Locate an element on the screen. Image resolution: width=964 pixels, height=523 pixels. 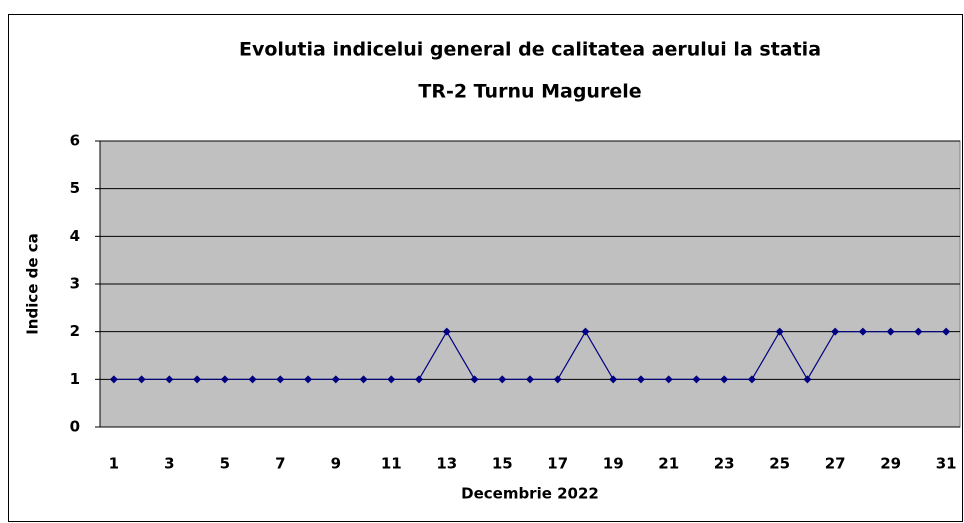
y-tick-label: 3 is located at coordinates (75, 284).